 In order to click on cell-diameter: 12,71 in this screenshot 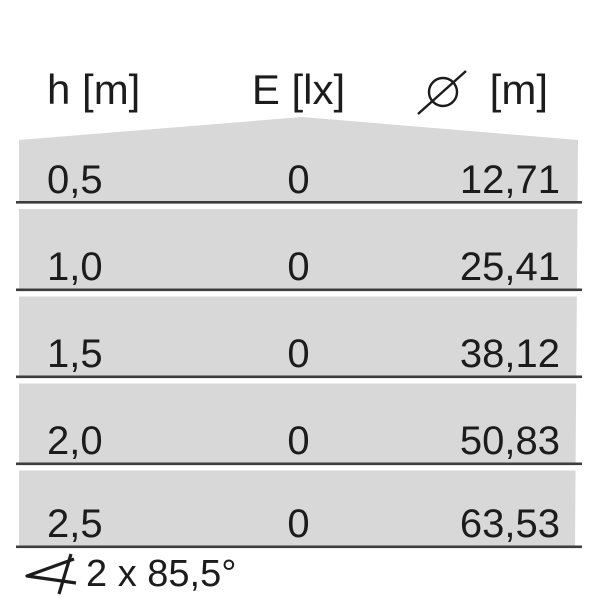, I will do `click(509, 180)`.